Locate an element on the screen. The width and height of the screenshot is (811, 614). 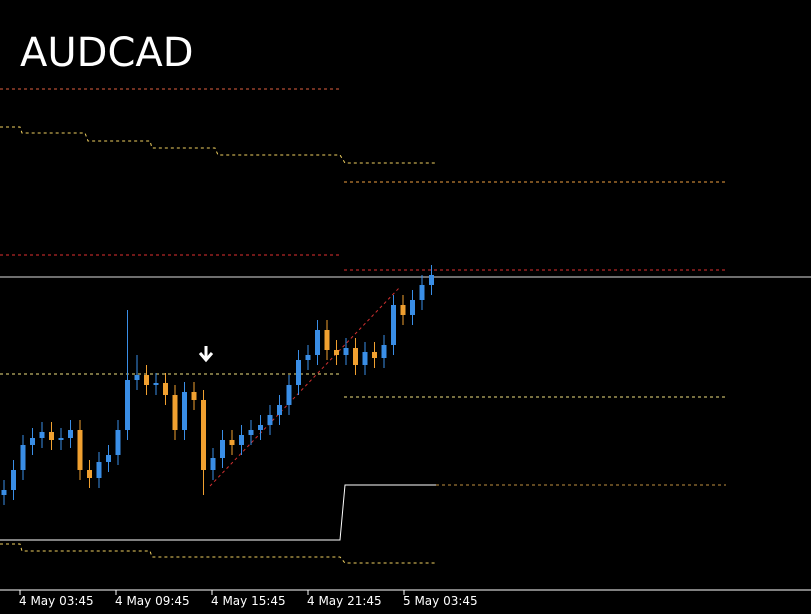
x-tick-label: 4 May 09:45 is located at coordinates (152, 601).